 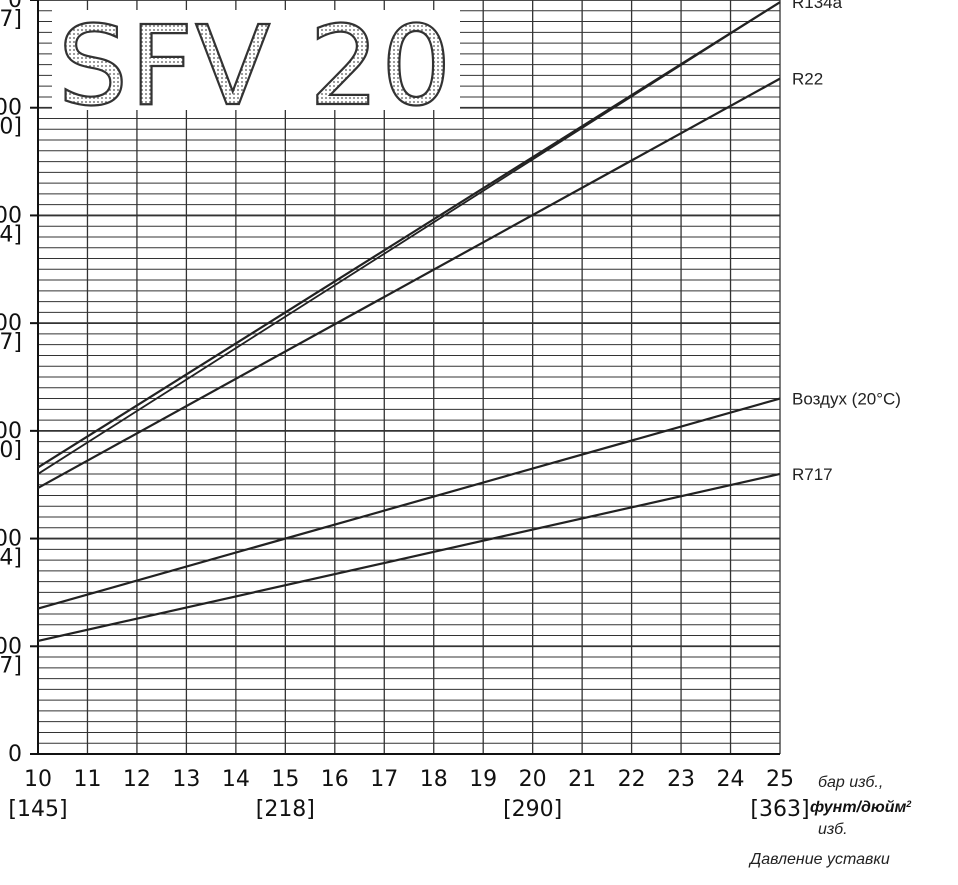 I want to click on x-tick-label: 13, so click(x=186, y=779).